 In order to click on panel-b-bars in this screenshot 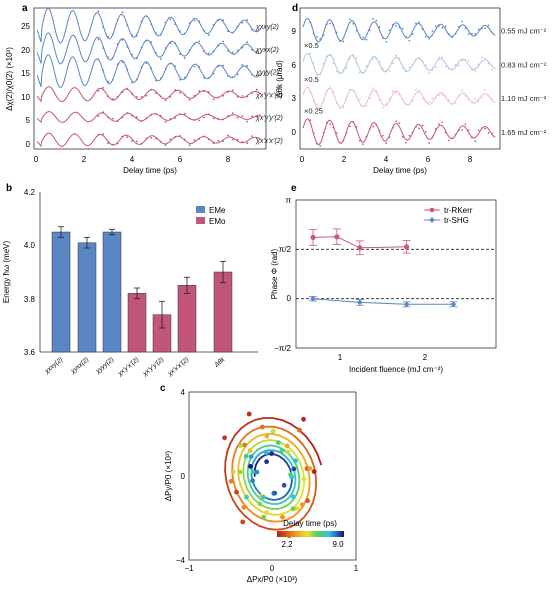, I will do `click(142, 289)`.